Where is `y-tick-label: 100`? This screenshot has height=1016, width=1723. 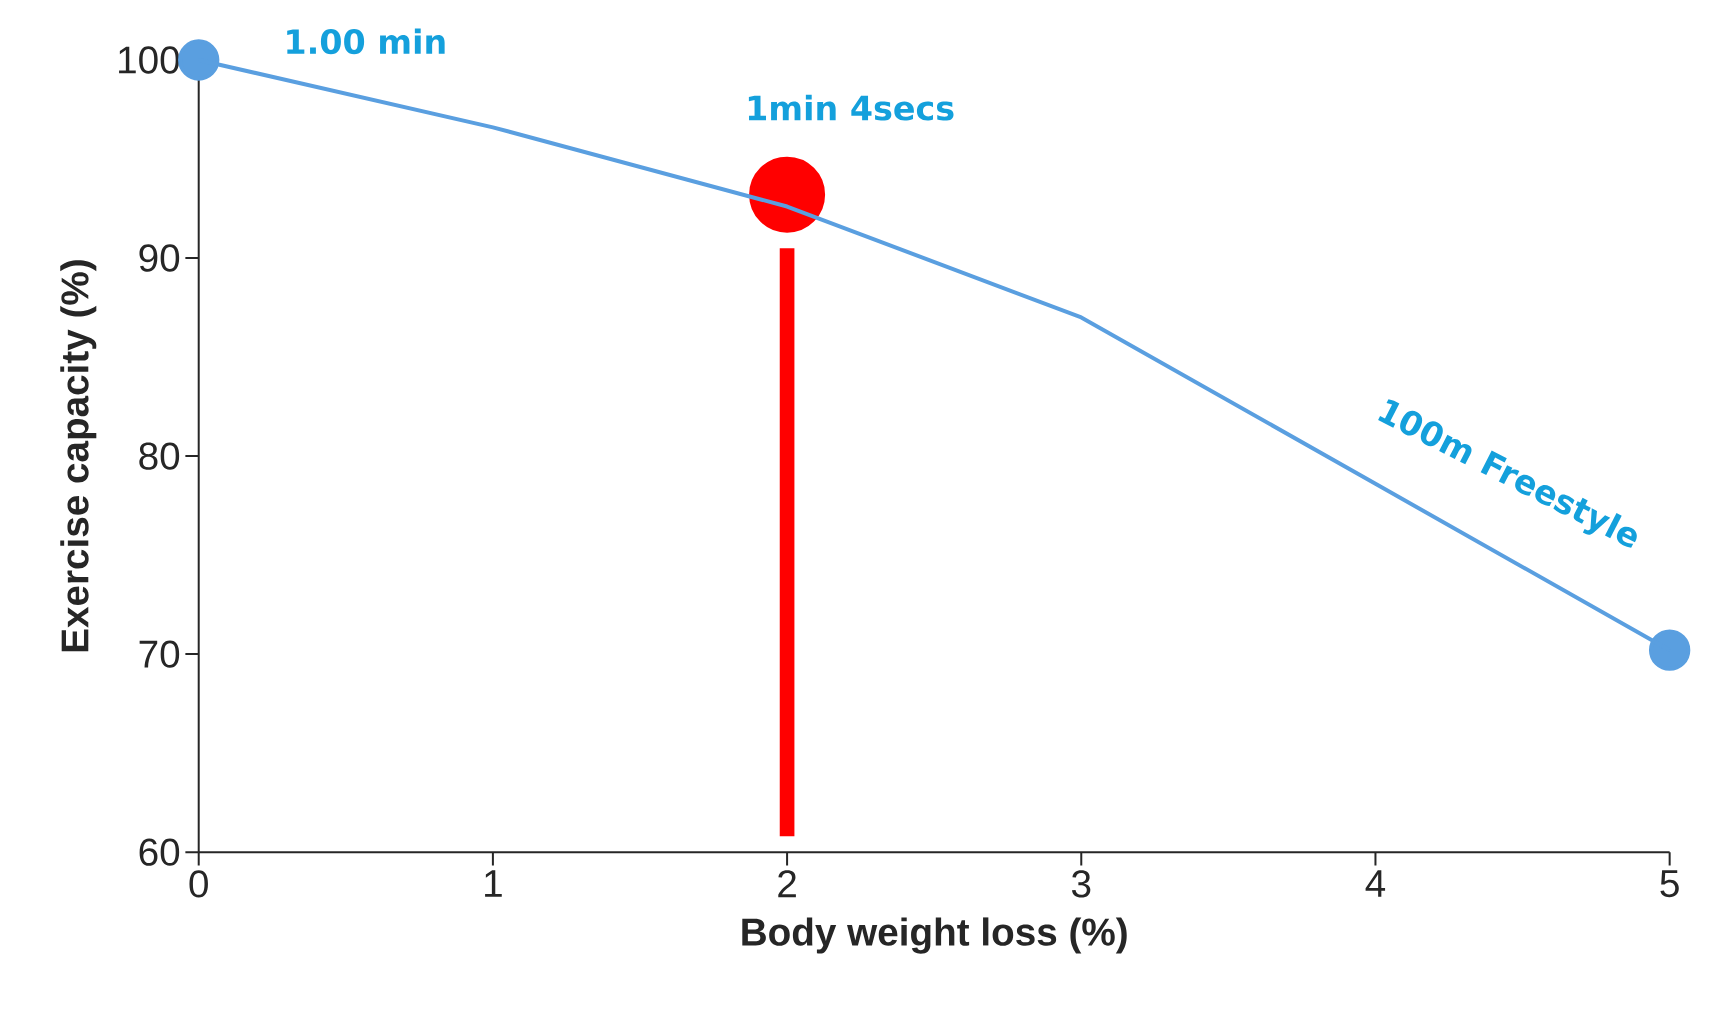 y-tick-label: 100 is located at coordinates (149, 60).